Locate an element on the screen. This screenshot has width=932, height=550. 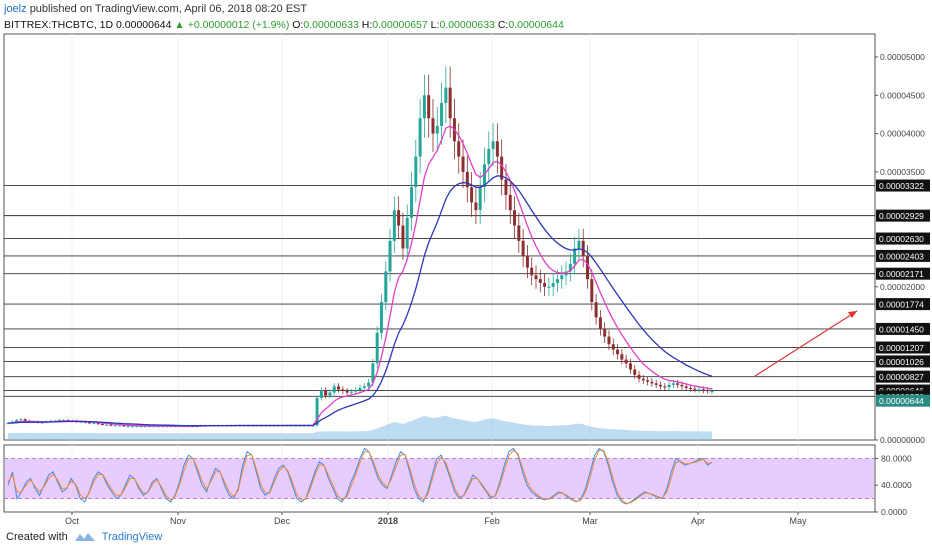
high-value: 0.00000657 is located at coordinates (400, 25).